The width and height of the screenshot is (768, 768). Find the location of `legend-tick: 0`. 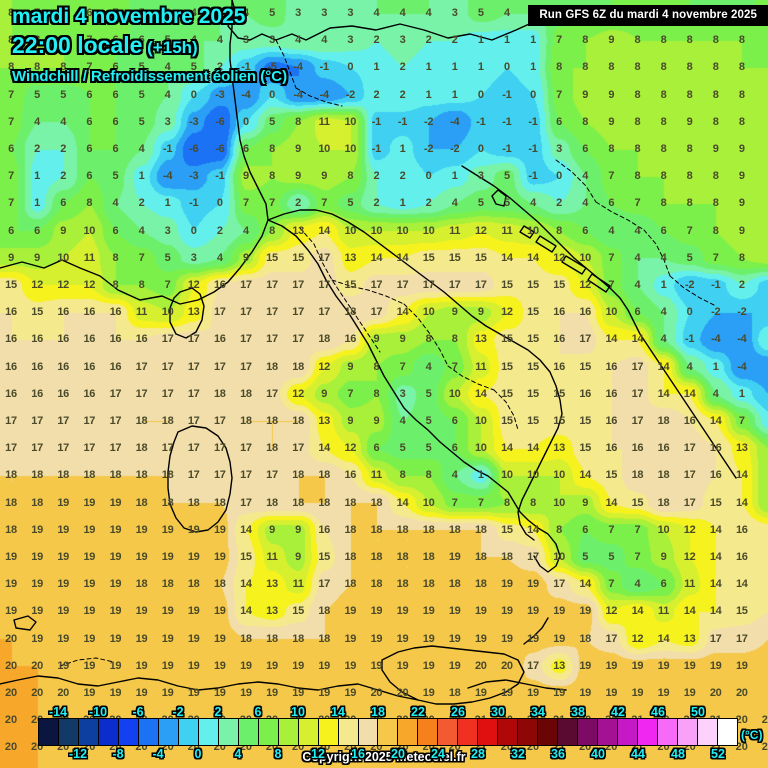

legend-tick: 0 is located at coordinates (198, 754).